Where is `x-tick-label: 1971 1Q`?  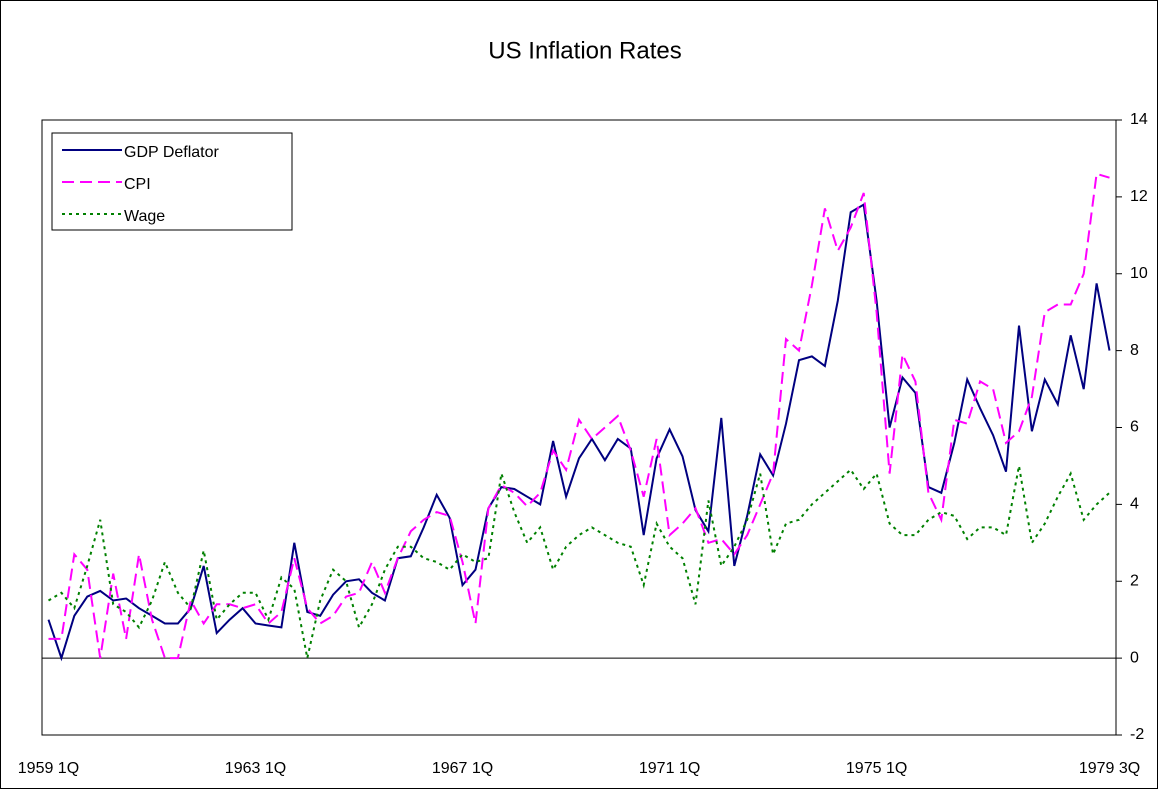 x-tick-label: 1971 1Q is located at coordinates (669, 768).